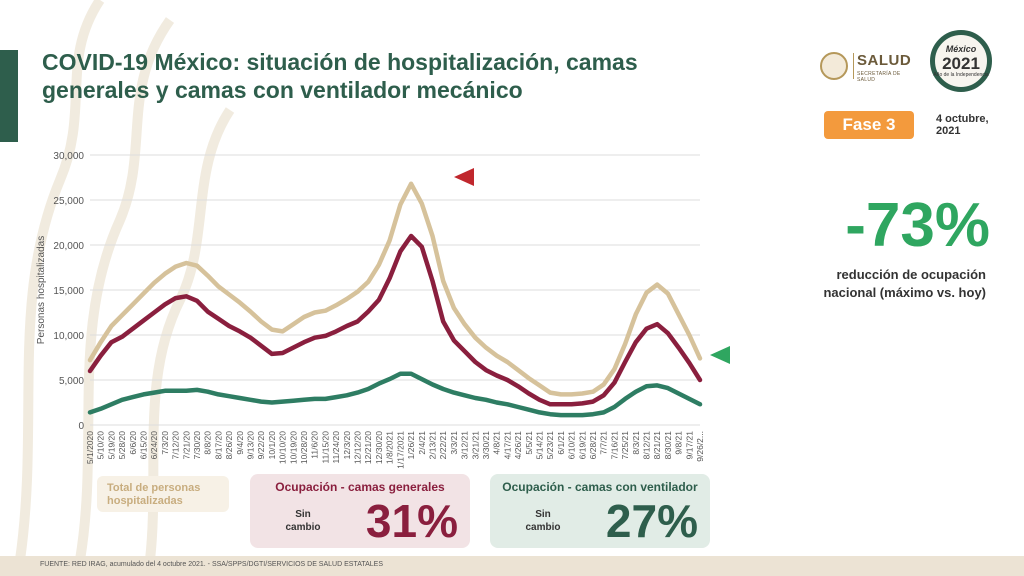 The width and height of the screenshot is (1024, 576). Describe the element at coordinates (879, 77) in the screenshot. I see `salud-logo-subtitle: SECRETARÍA DE SALUD` at that location.